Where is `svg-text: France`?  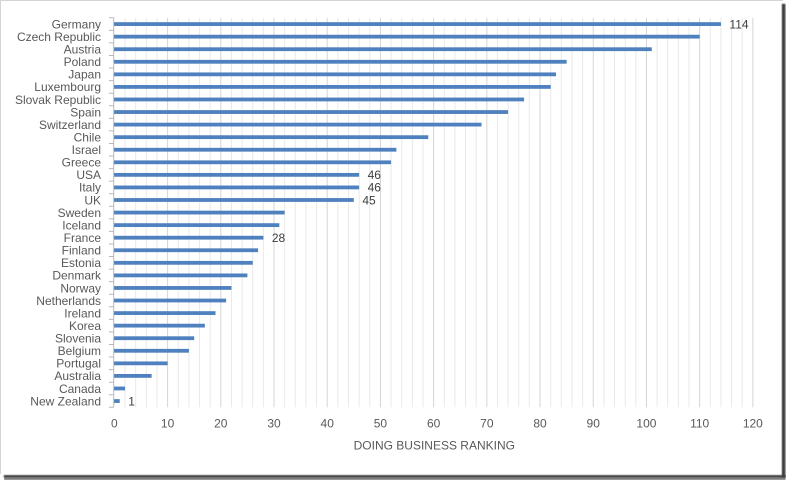 svg-text: France is located at coordinates (83, 238).